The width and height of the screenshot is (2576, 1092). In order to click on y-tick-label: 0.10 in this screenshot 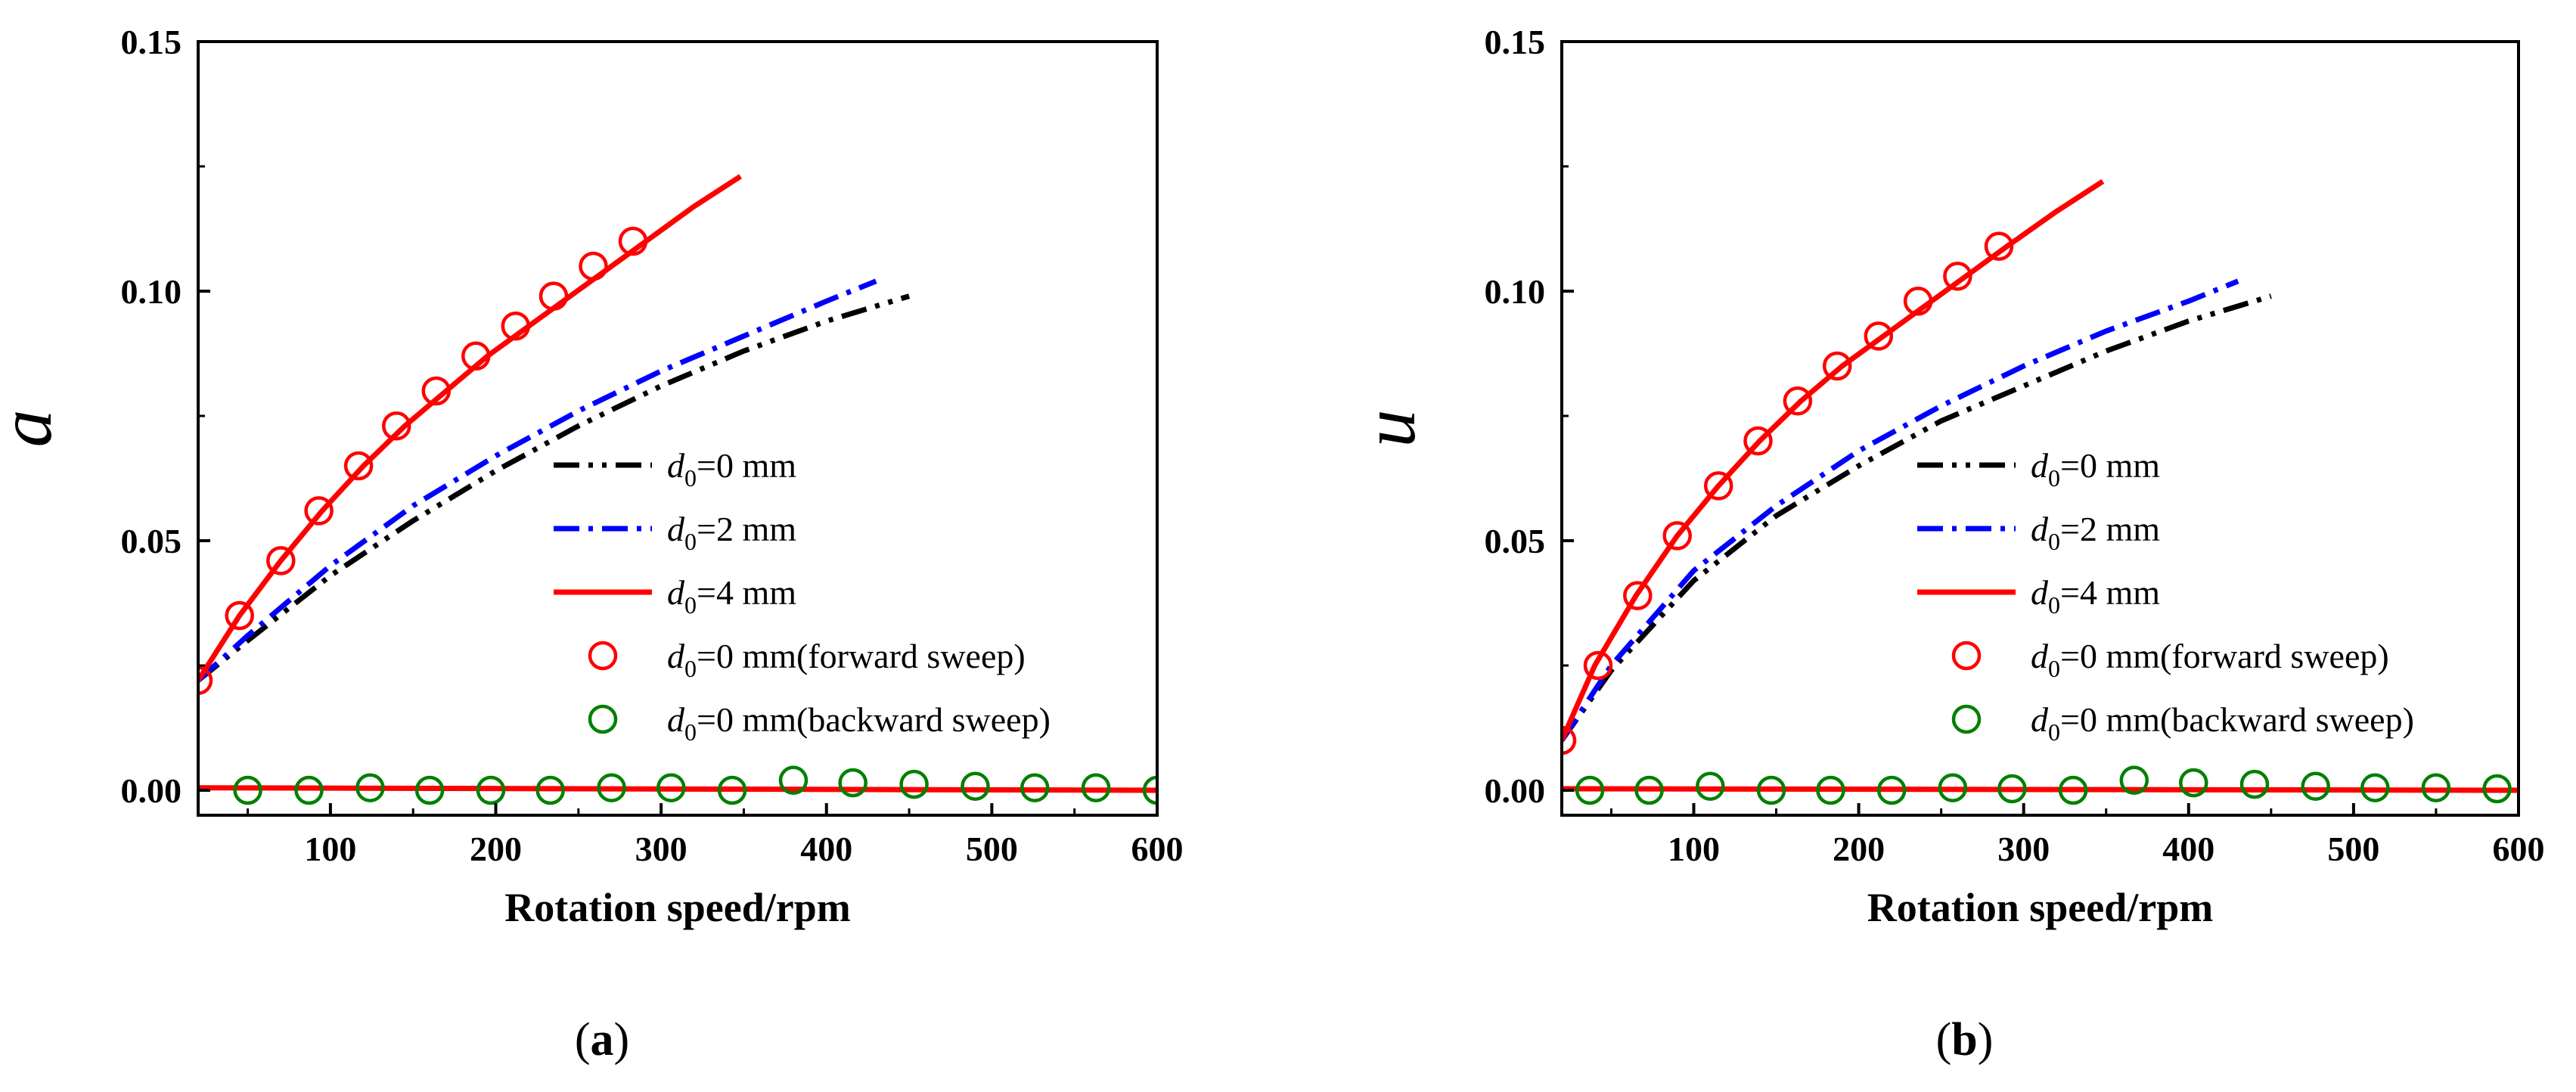, I will do `click(1515, 291)`.